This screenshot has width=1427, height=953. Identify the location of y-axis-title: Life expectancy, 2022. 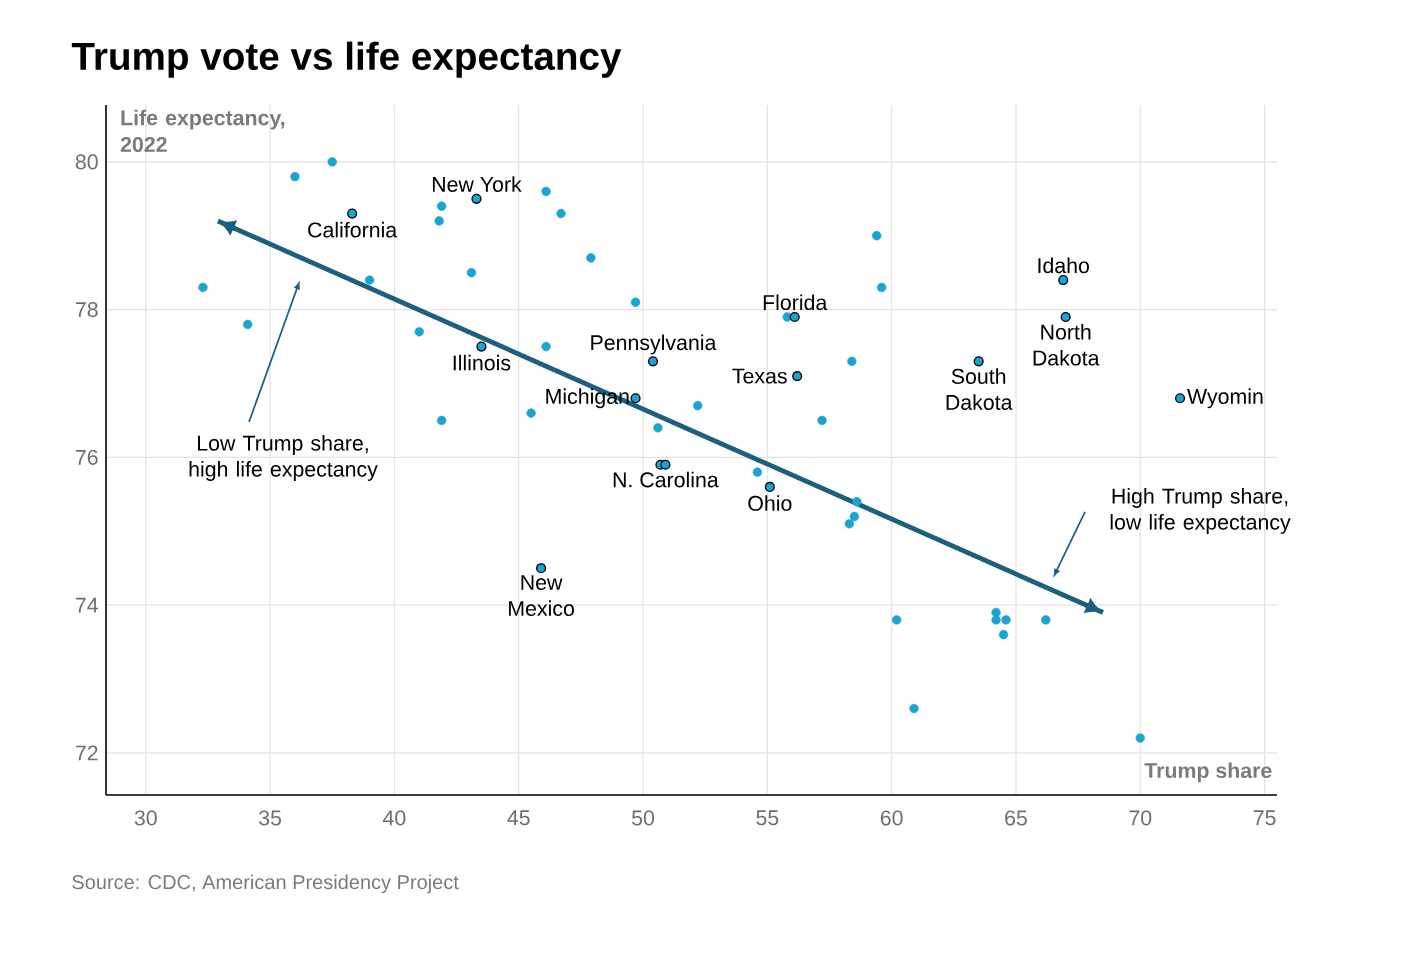
(202, 131).